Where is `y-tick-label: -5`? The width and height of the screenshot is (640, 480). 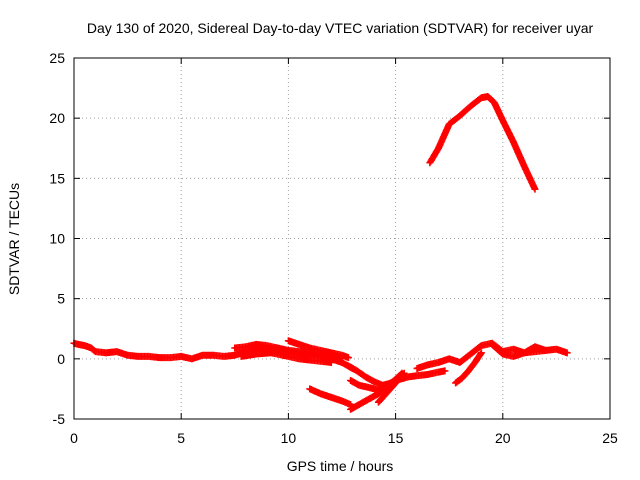 y-tick-label: -5 is located at coordinates (59, 419).